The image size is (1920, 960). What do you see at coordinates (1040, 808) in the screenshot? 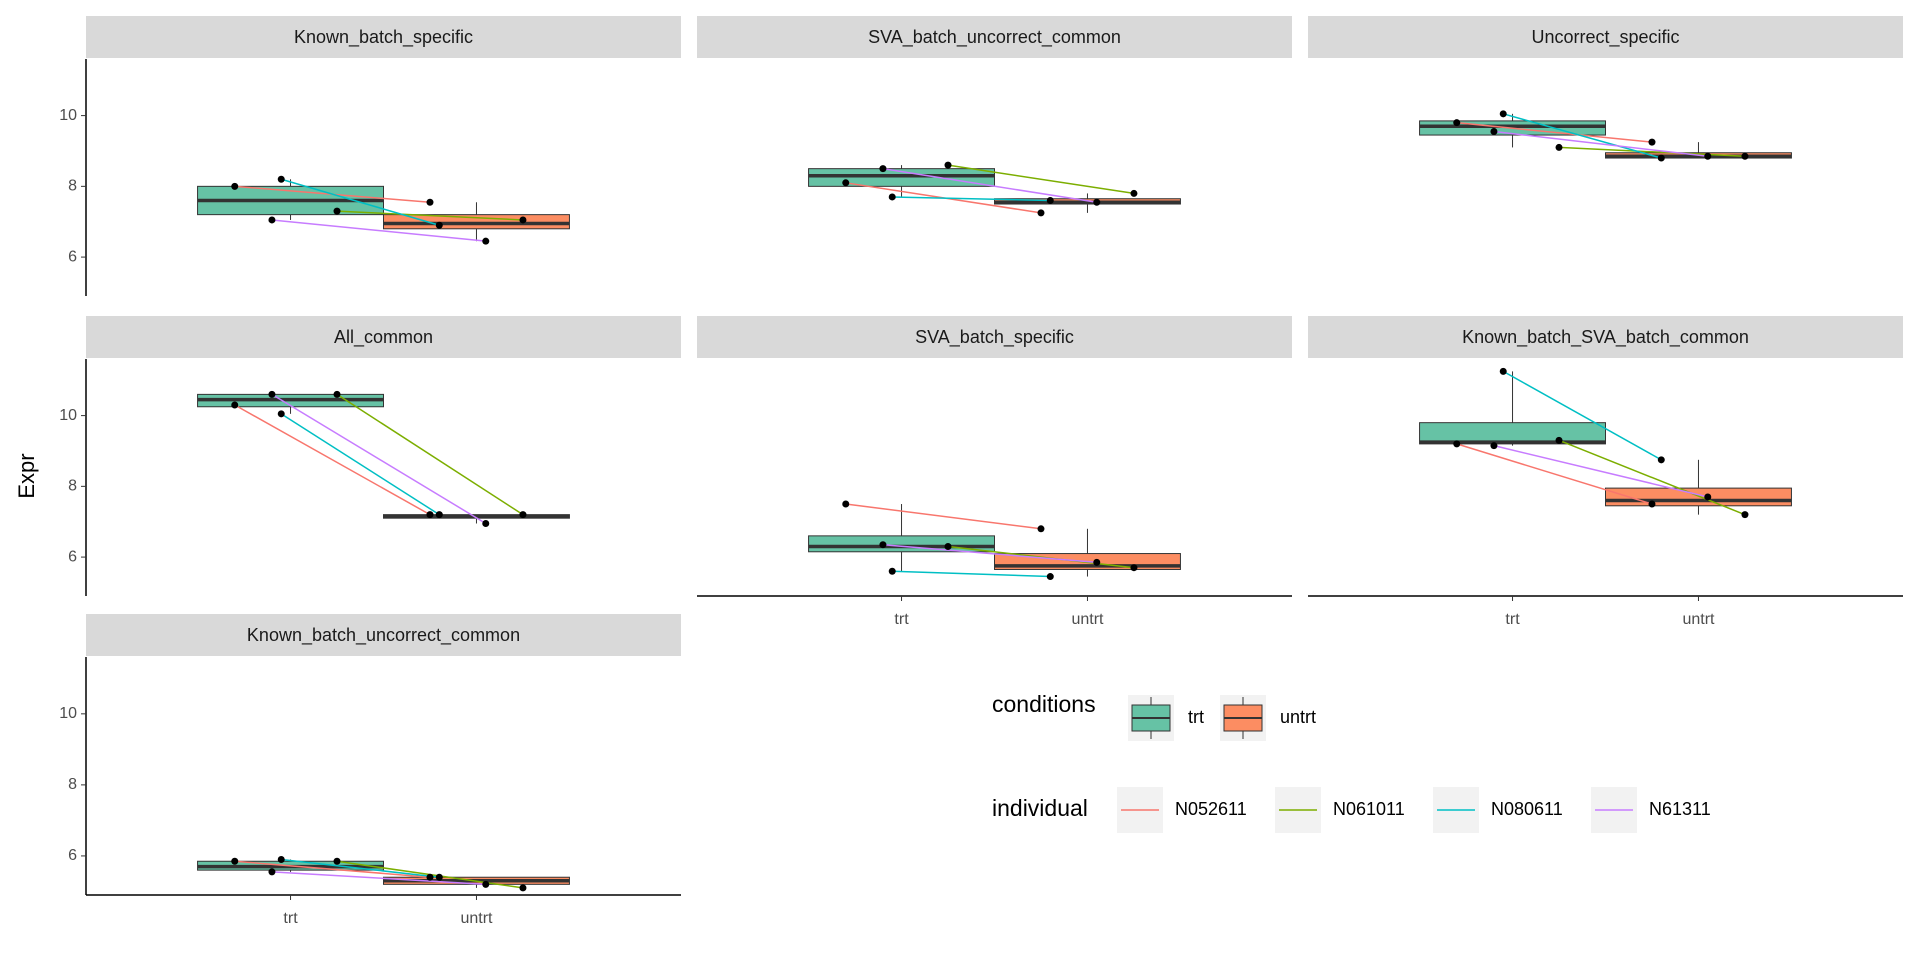
I see `legend-title: individual` at bounding box center [1040, 808].